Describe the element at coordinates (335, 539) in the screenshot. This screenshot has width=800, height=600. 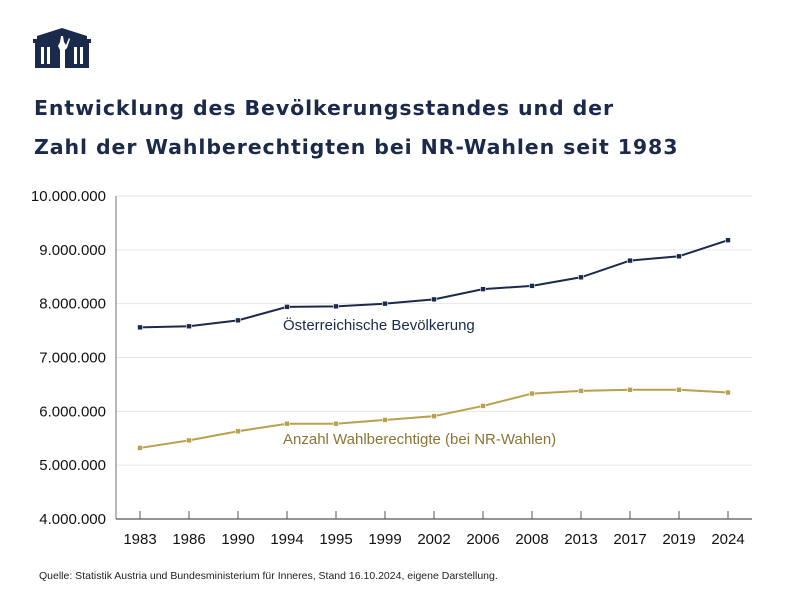
I see `x-tick-label: 1995` at that location.